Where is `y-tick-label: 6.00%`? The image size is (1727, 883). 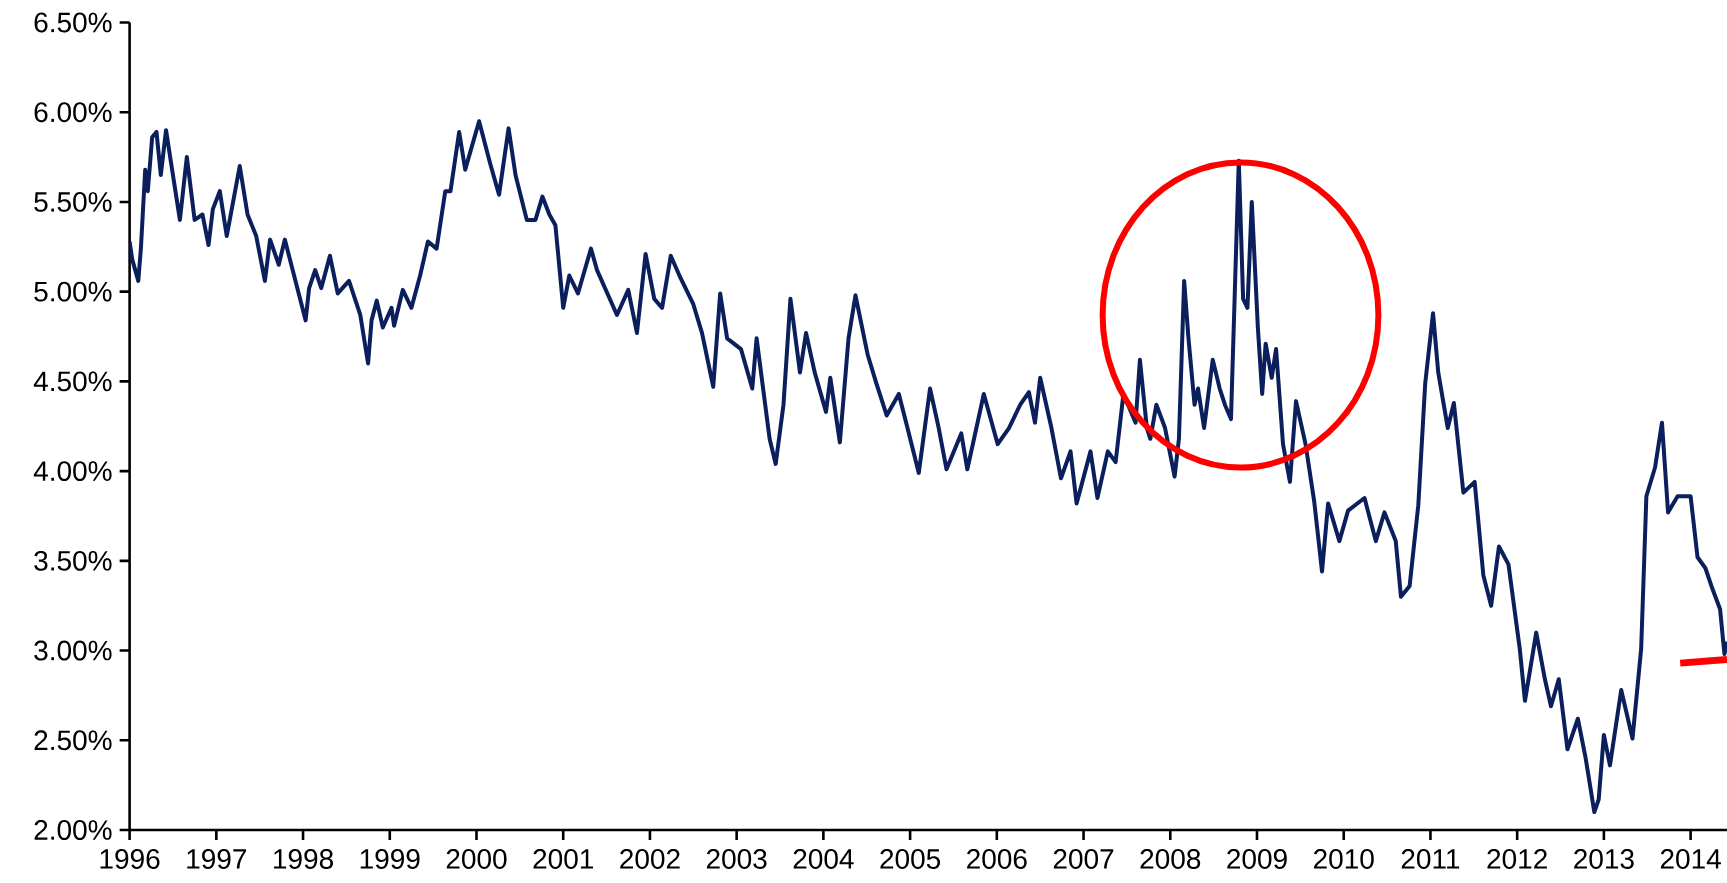
y-tick-label: 6.00% is located at coordinates (73, 112).